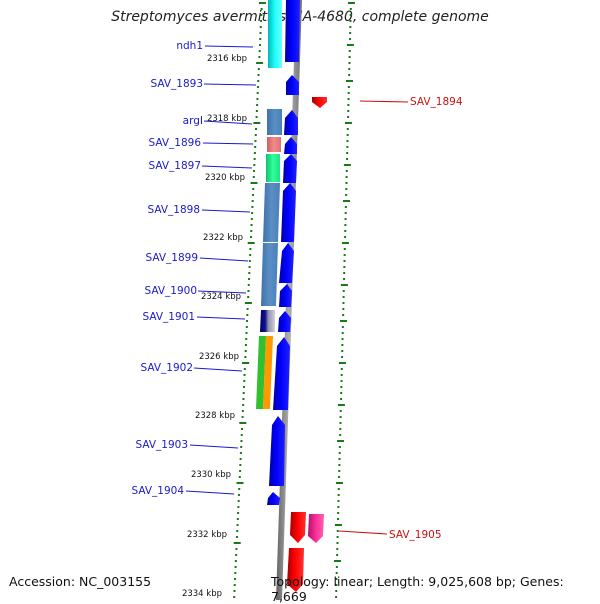 The image size is (600, 604). I want to click on gene-label-SAV_1899: SAV_1899, so click(171, 258).